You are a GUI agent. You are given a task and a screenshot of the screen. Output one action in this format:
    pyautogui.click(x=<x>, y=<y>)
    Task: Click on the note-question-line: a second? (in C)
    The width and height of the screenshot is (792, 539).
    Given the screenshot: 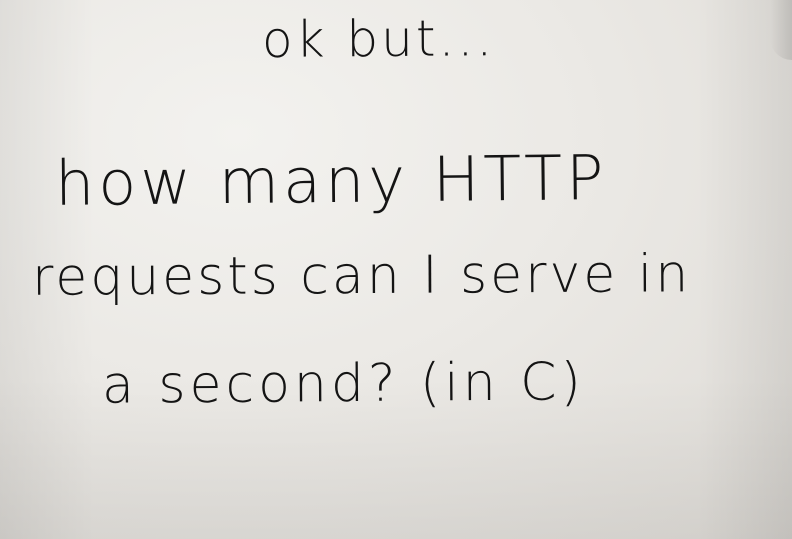 What is the action you would take?
    pyautogui.click(x=343, y=384)
    